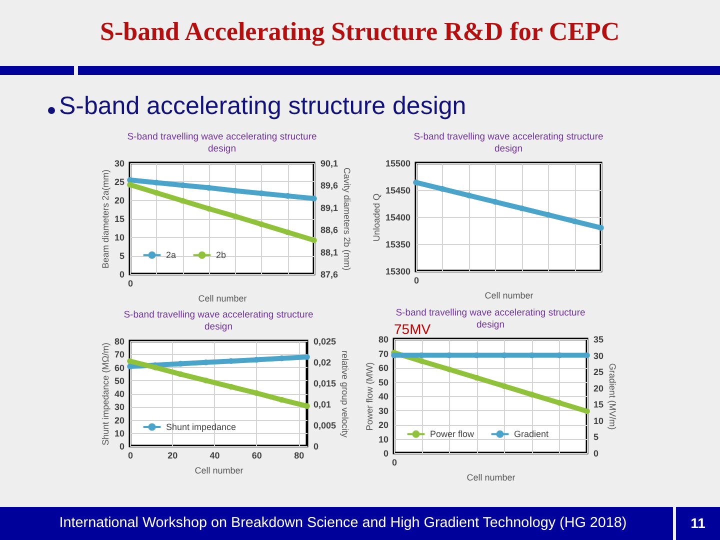 This screenshot has width=720, height=540. What do you see at coordinates (257, 455) in the screenshot?
I see `x-tick-label: 60` at bounding box center [257, 455].